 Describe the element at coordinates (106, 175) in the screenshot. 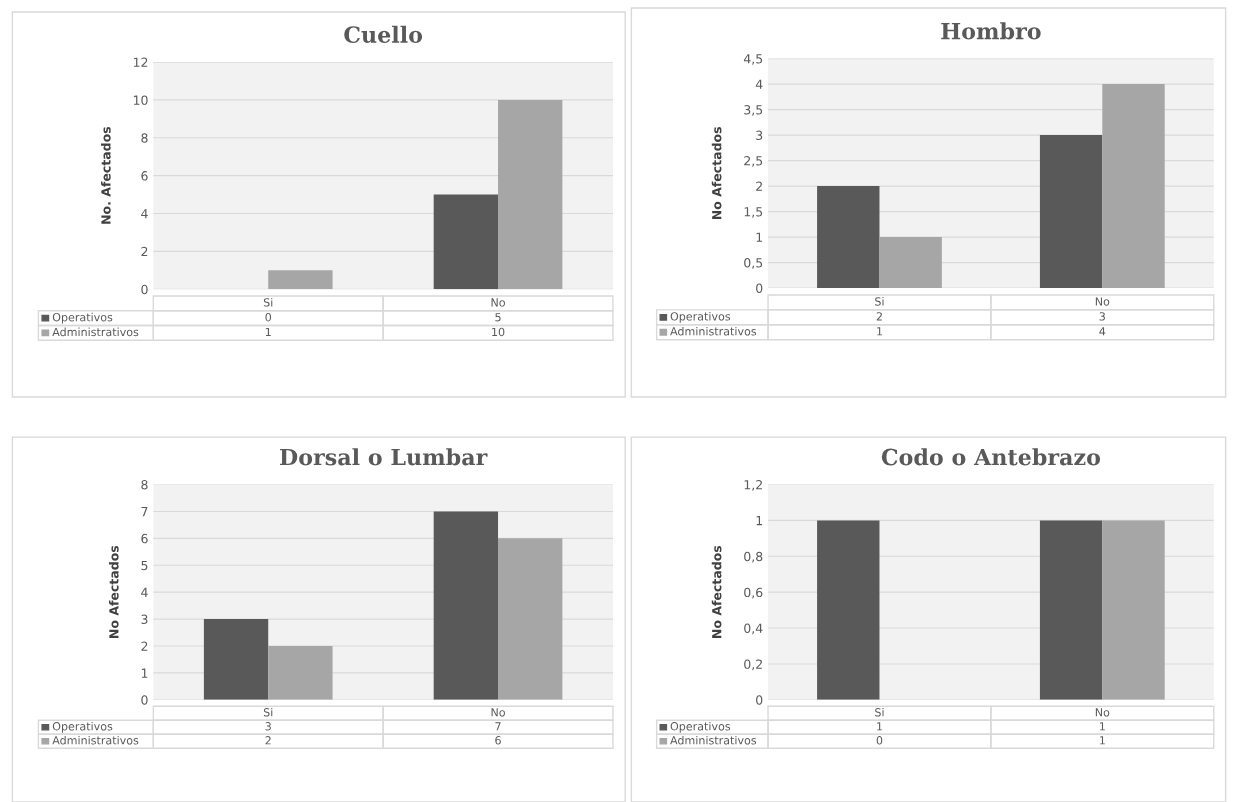

I see `y-axis-title: No. Afectados` at that location.